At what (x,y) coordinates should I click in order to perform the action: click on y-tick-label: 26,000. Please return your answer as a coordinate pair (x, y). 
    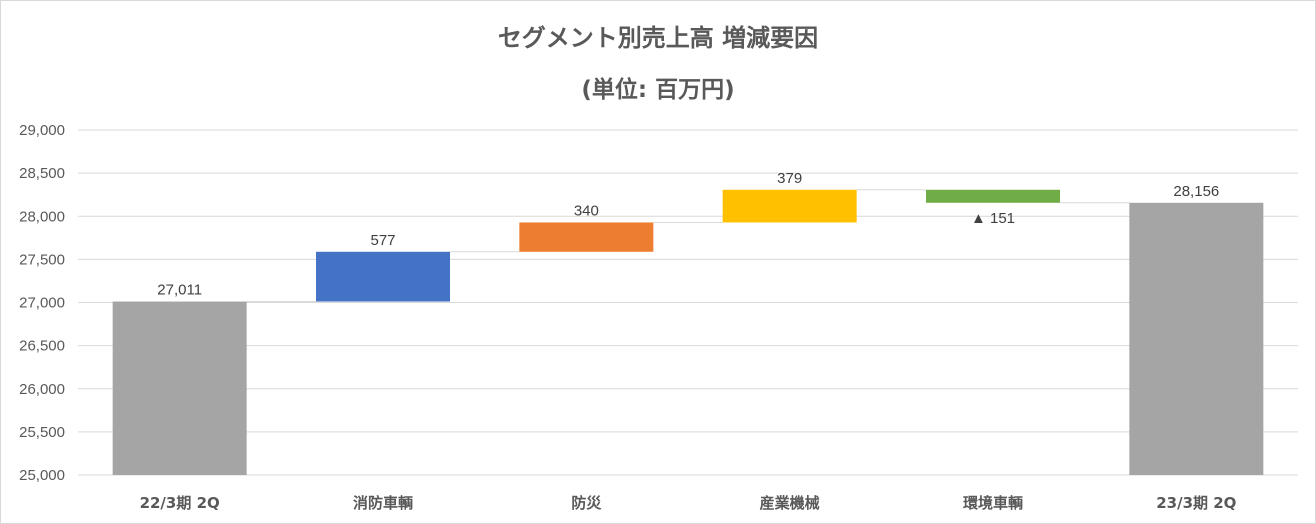
    Looking at the image, I should click on (42, 389).